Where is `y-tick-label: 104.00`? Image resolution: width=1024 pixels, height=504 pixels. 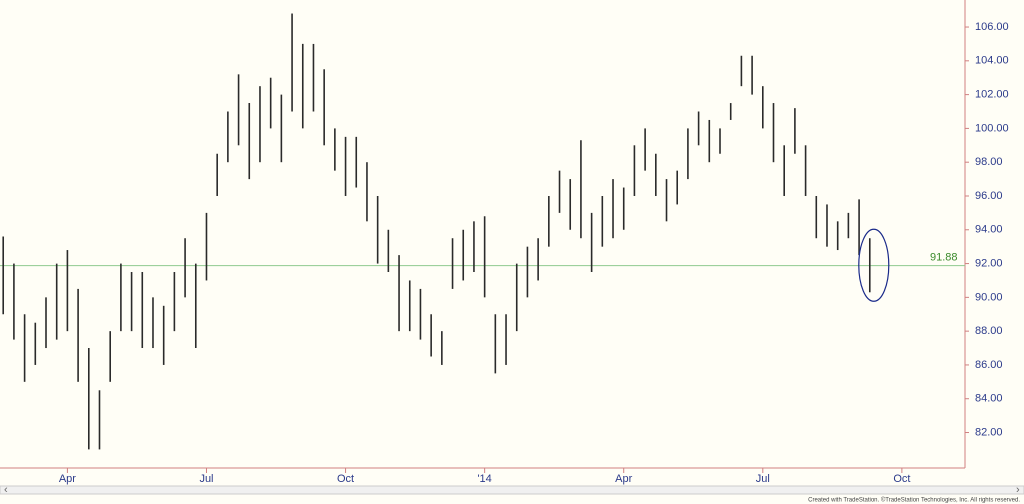
y-tick-label: 104.00 is located at coordinates (992, 61).